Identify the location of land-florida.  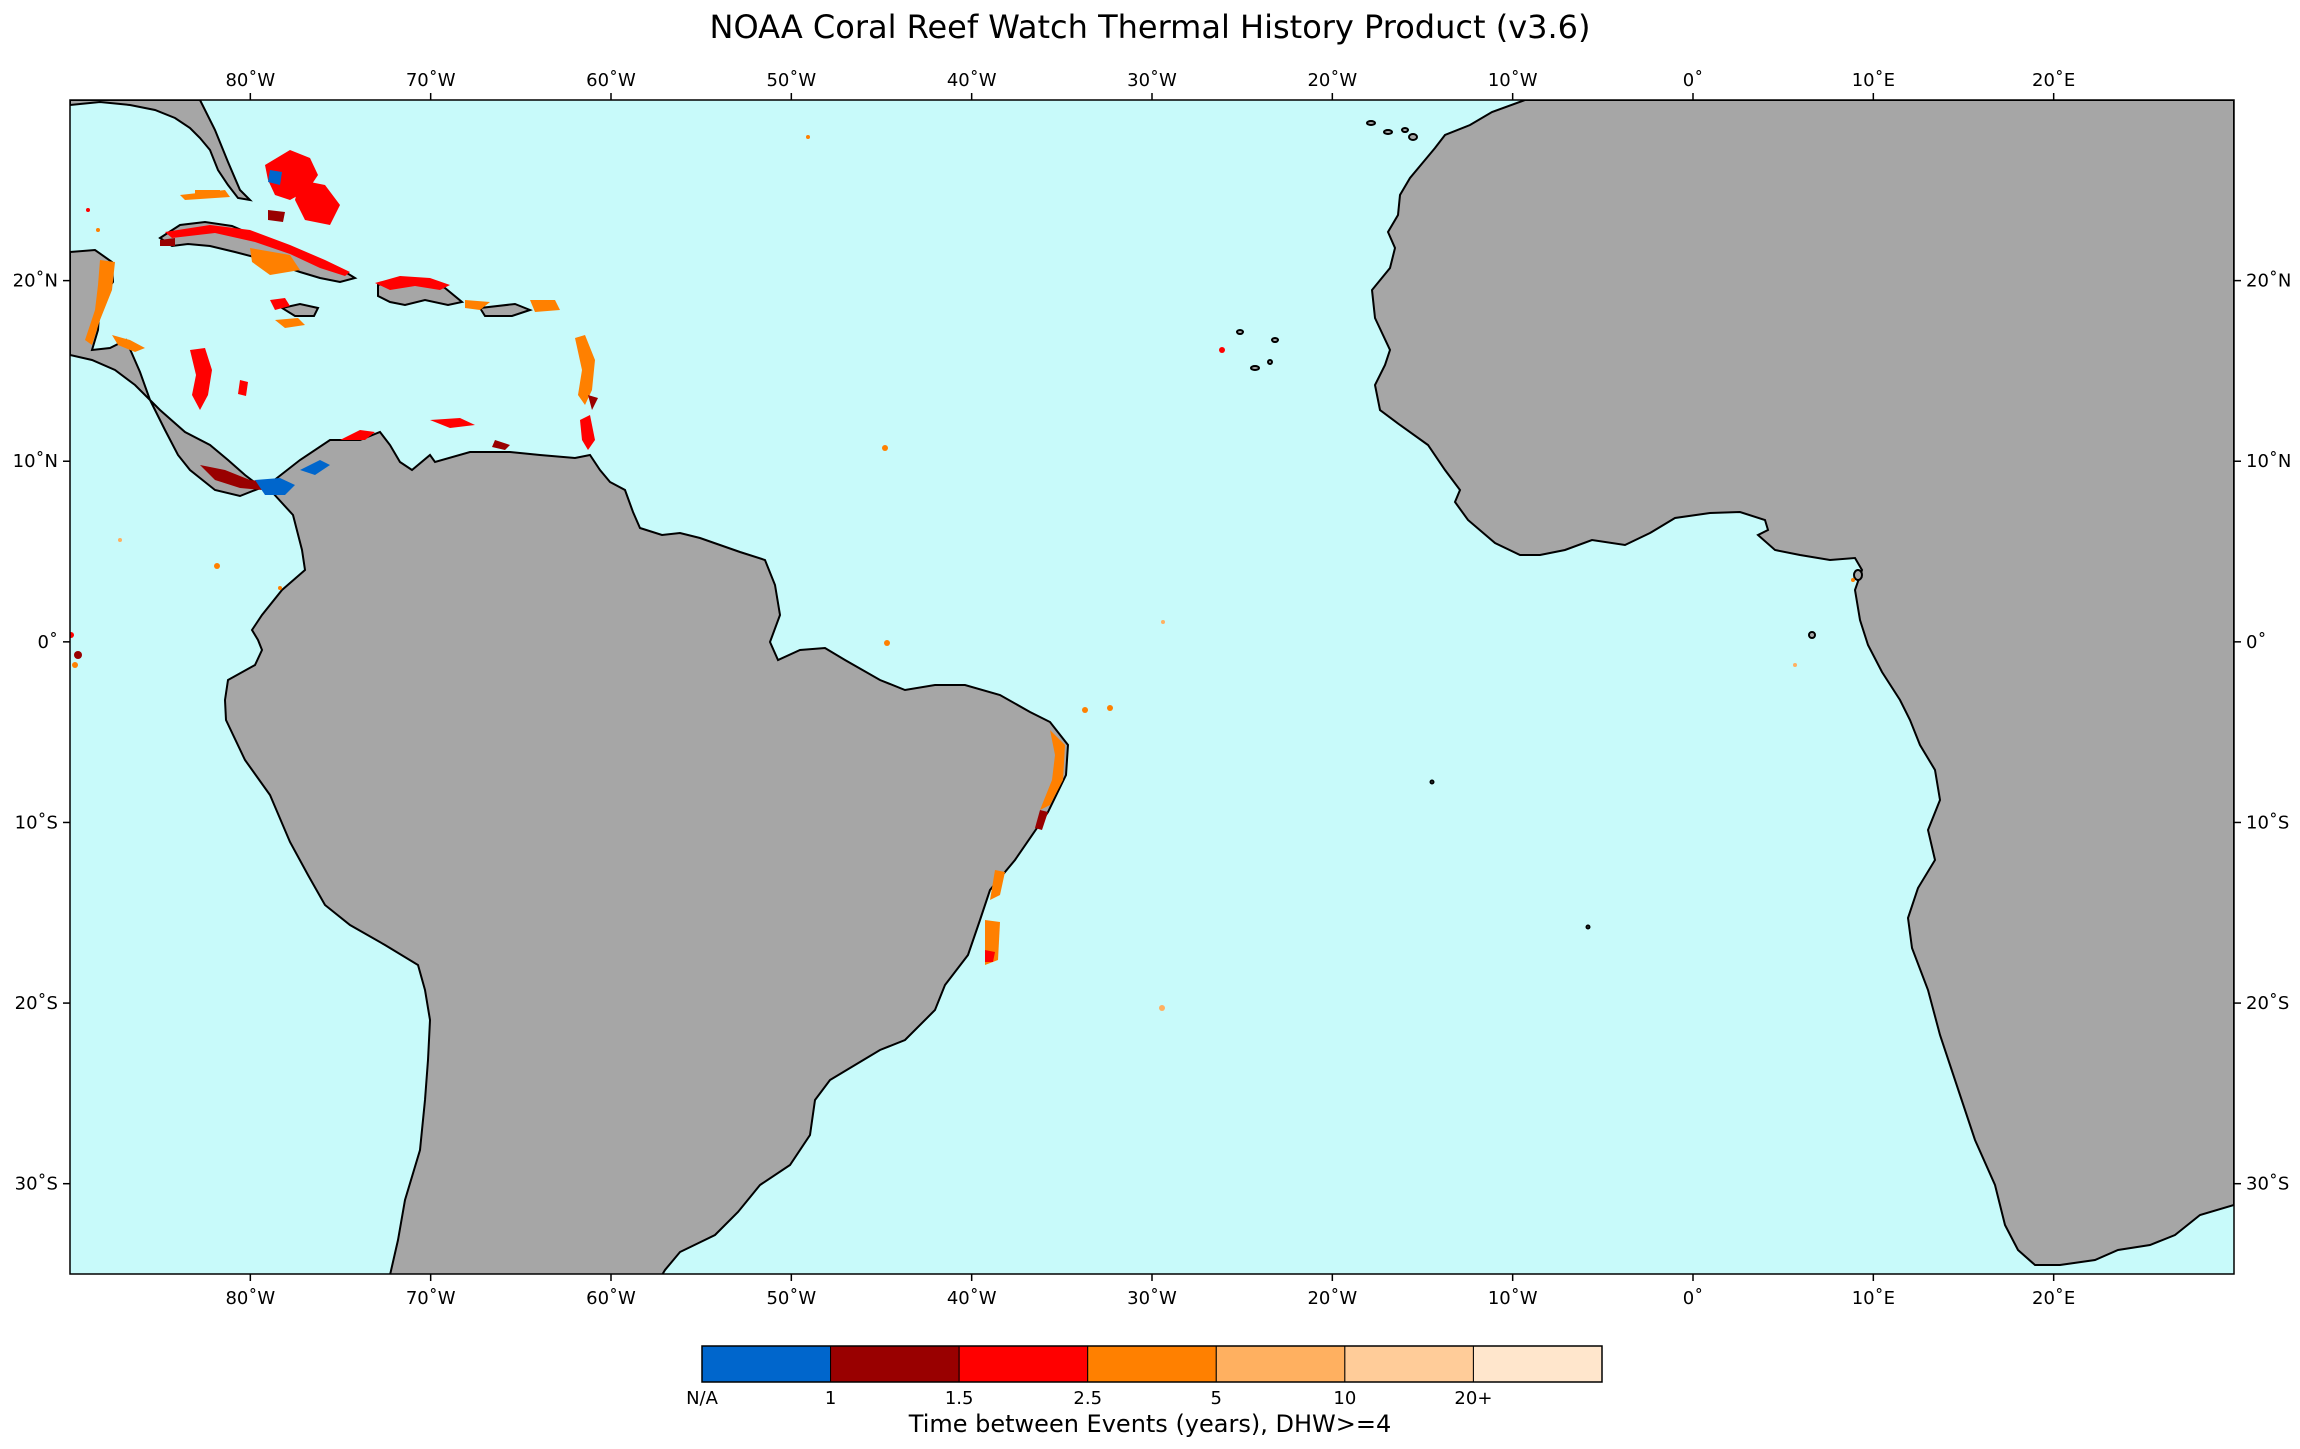
(161, 151).